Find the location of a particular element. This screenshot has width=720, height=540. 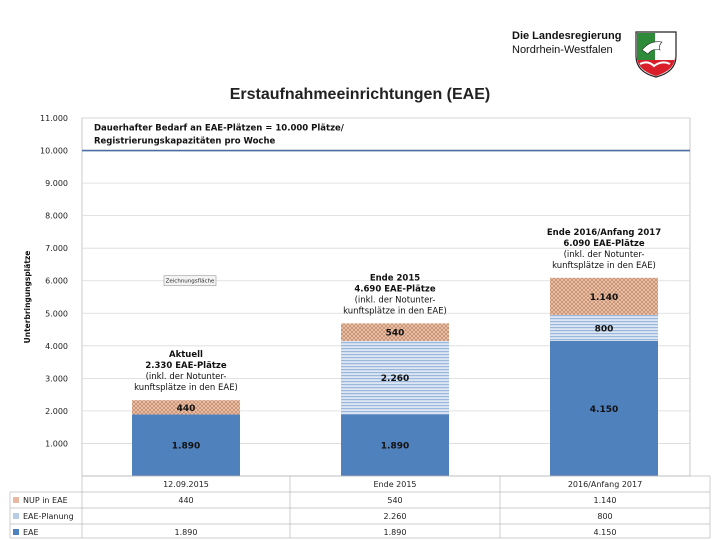

bar-value-label: 4.150 is located at coordinates (604, 410).